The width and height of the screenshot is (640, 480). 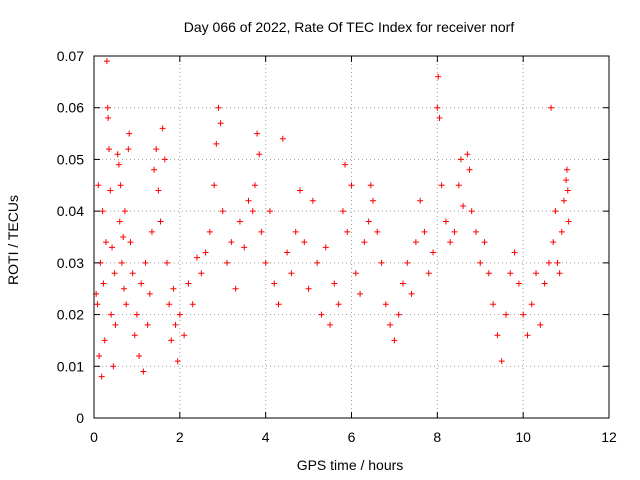 What do you see at coordinates (266, 437) in the screenshot?
I see `x-tick-label: 4` at bounding box center [266, 437].